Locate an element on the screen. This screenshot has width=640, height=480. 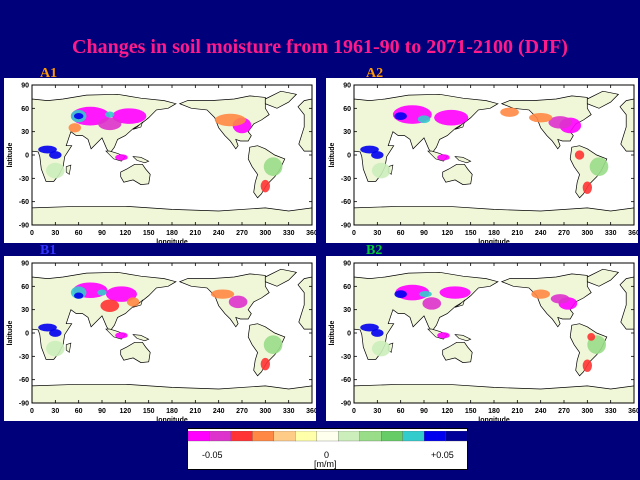
colorbar-unit: [m/m] is located at coordinates (325, 464).